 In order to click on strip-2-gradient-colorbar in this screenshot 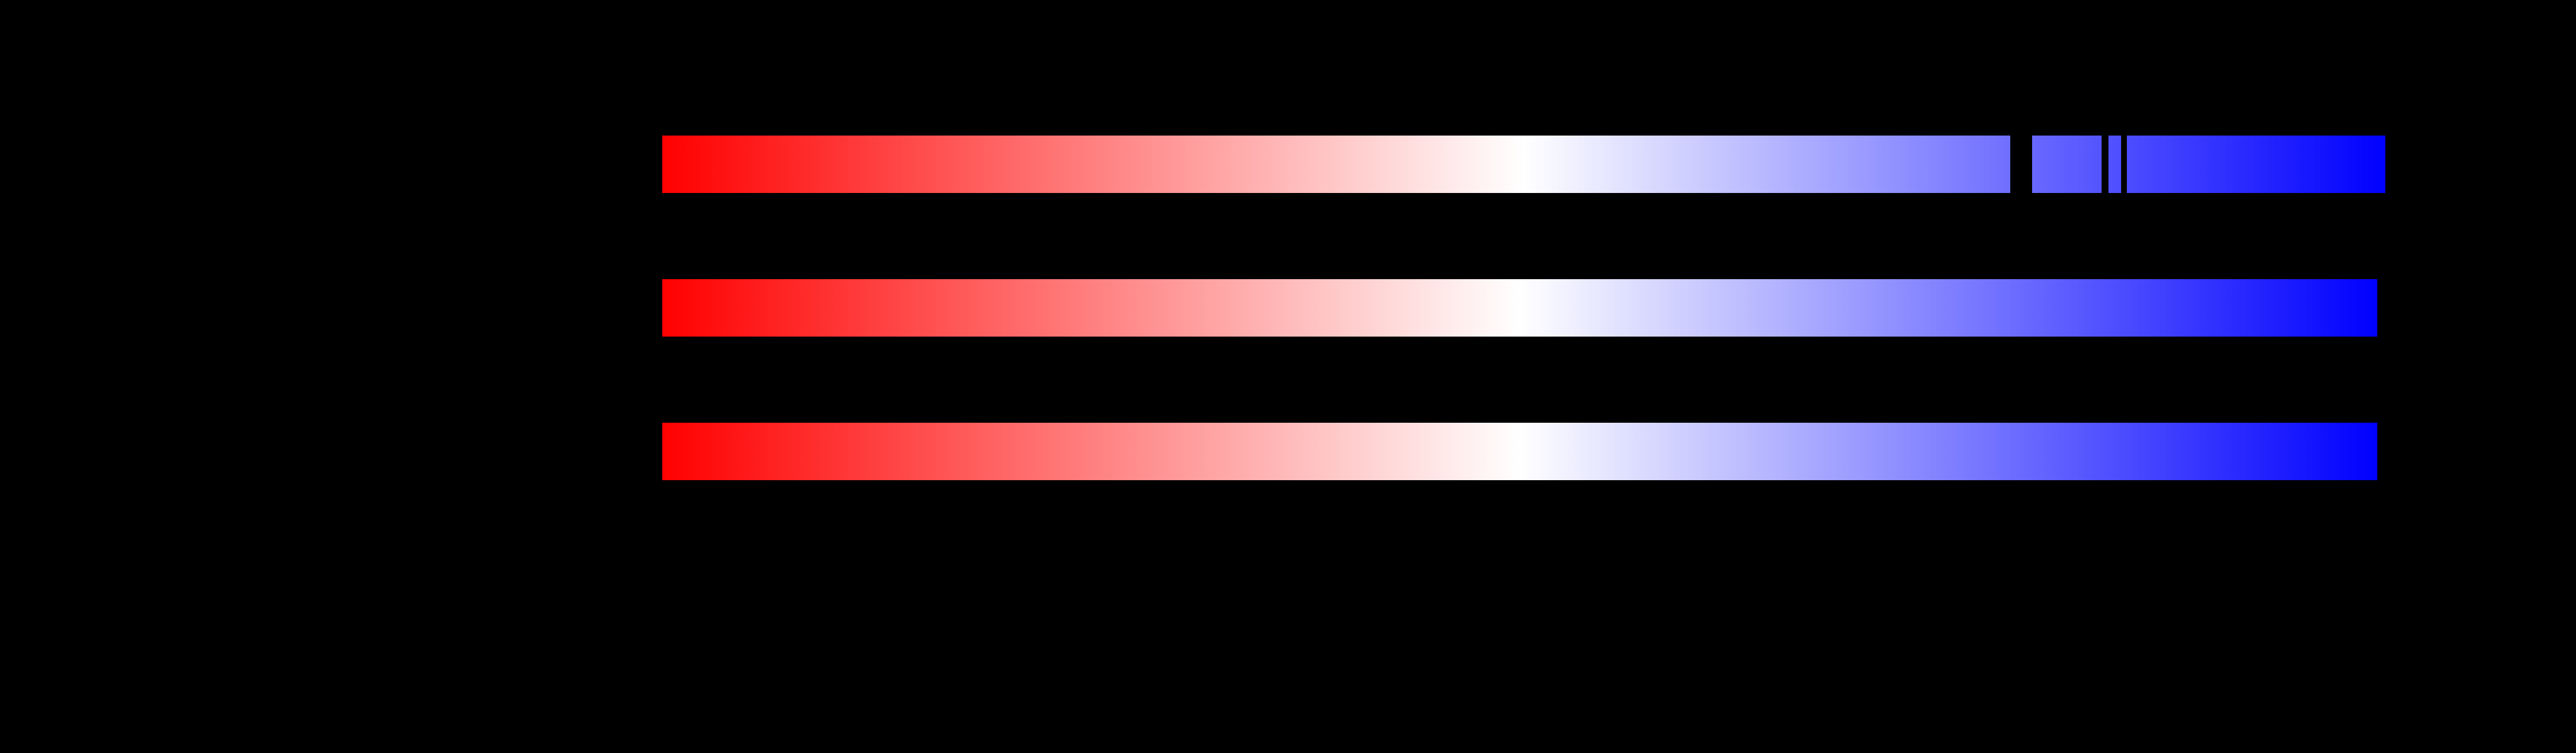, I will do `click(1519, 308)`.